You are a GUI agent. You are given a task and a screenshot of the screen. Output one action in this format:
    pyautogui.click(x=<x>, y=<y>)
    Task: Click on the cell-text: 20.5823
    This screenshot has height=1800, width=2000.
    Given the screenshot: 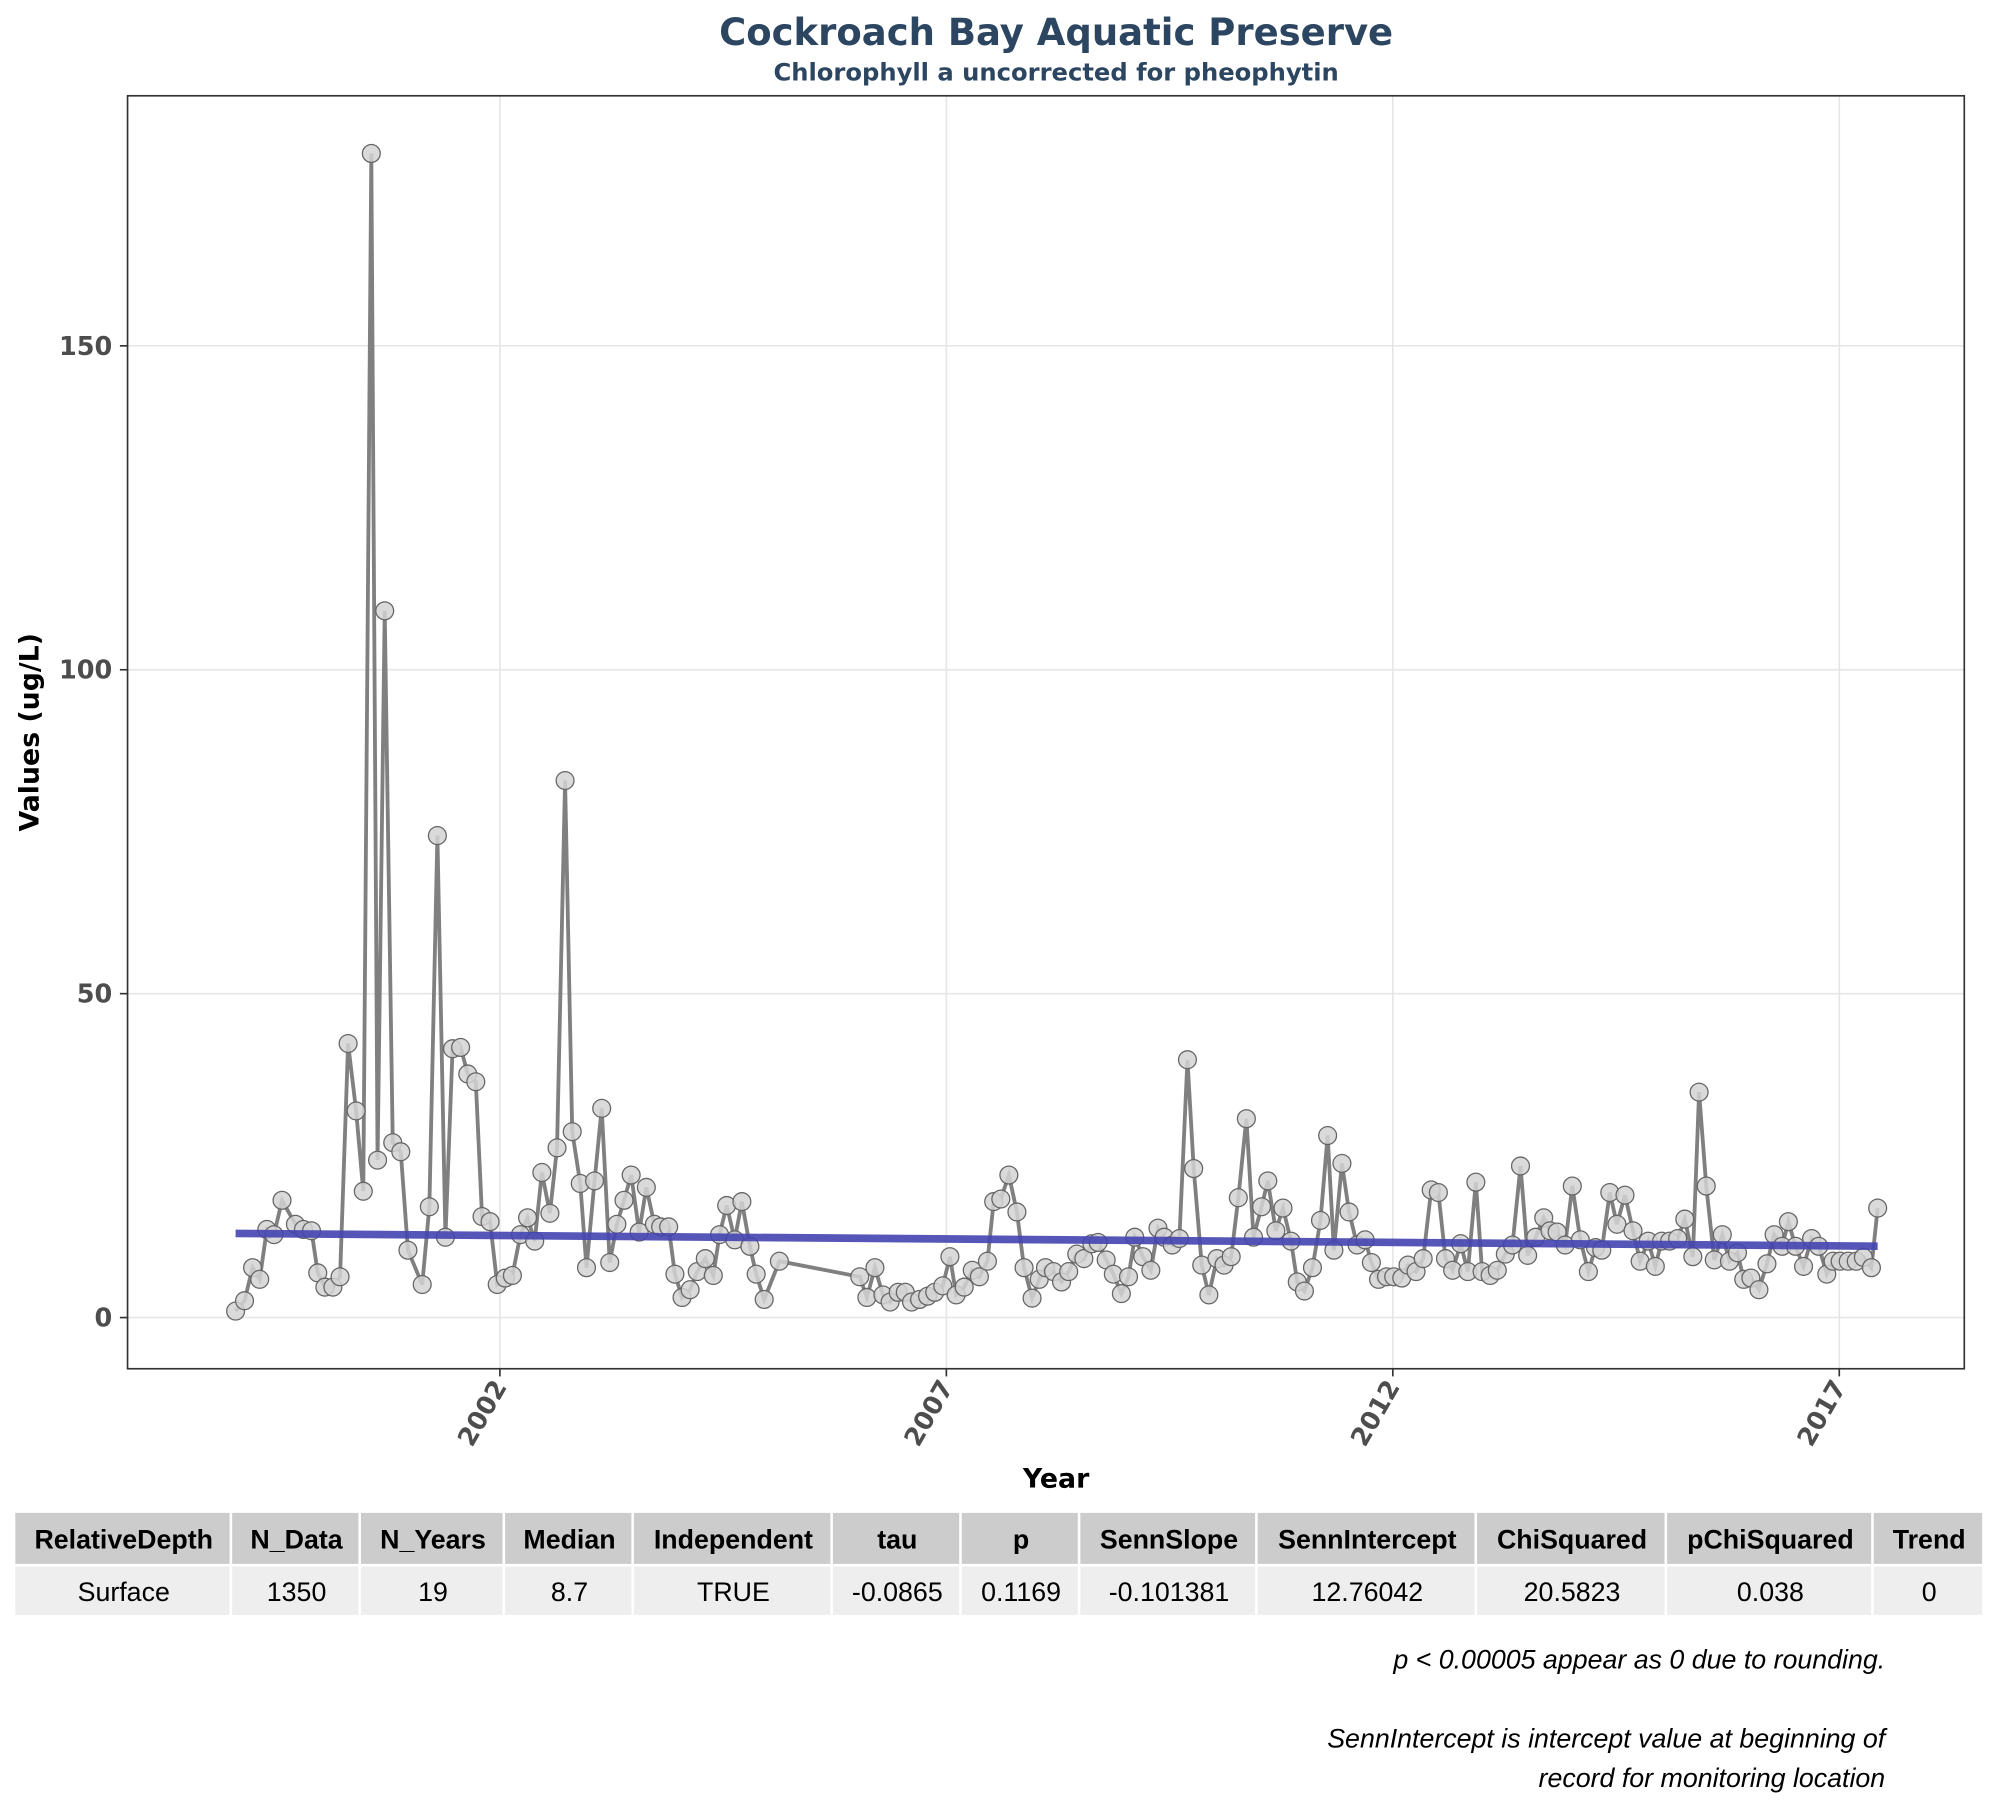 What is the action you would take?
    pyautogui.click(x=1572, y=1592)
    